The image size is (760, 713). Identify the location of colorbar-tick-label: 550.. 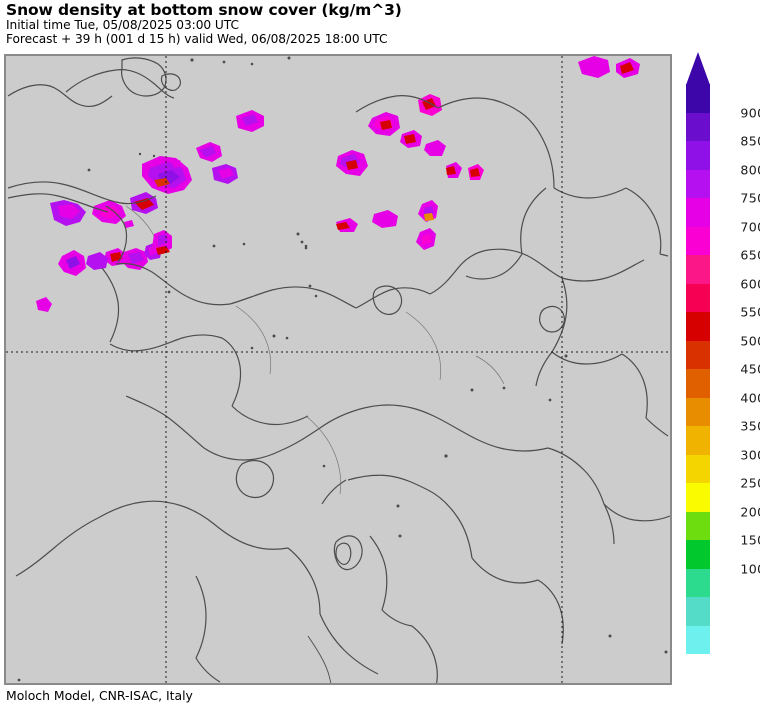
(750, 312).